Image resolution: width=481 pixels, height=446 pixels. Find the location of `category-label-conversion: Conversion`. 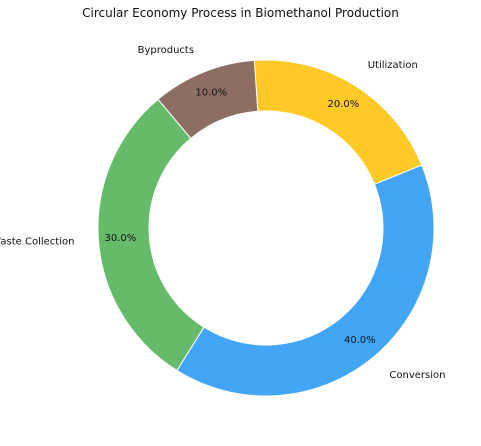

category-label-conversion: Conversion is located at coordinates (417, 375).